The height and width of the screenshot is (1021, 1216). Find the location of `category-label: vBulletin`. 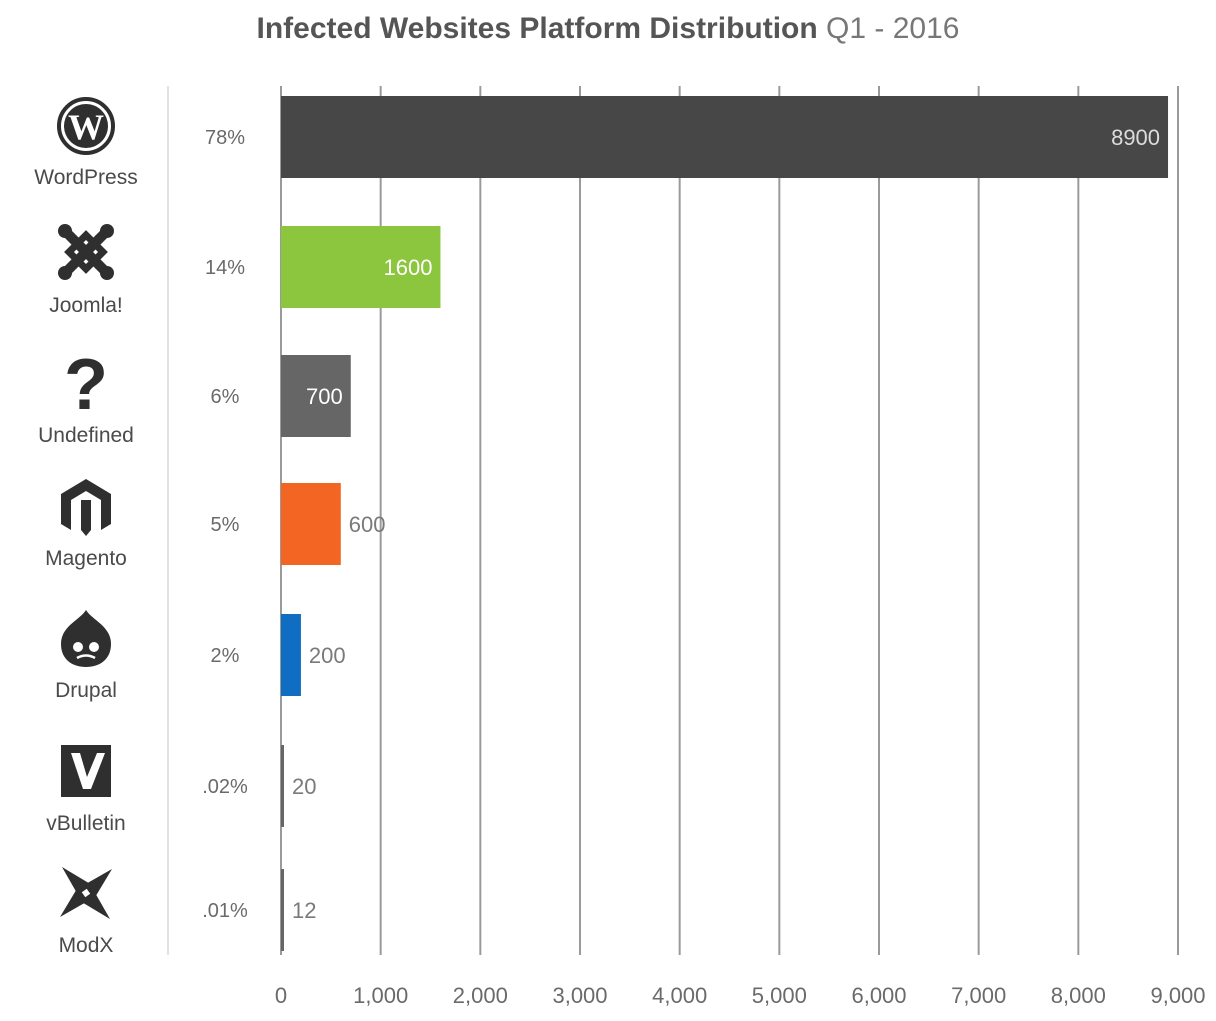

category-label: vBulletin is located at coordinates (85, 823).